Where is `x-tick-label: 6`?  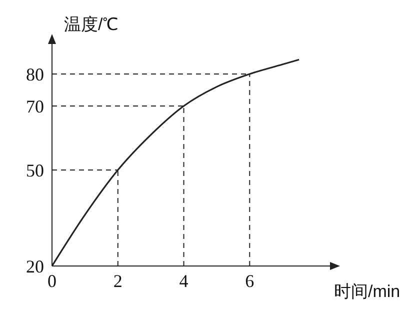
x-tick-label: 6 is located at coordinates (249, 280).